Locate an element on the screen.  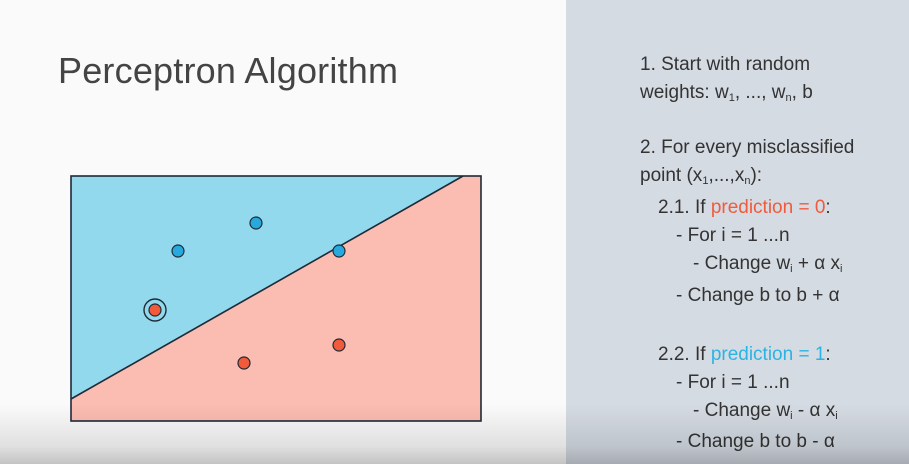
text: - α x is located at coordinates (814, 410).